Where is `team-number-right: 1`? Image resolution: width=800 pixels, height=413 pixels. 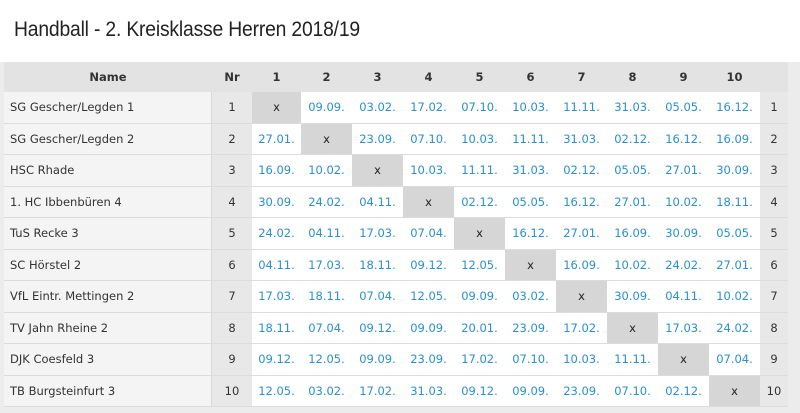
team-number-right: 1 is located at coordinates (774, 108).